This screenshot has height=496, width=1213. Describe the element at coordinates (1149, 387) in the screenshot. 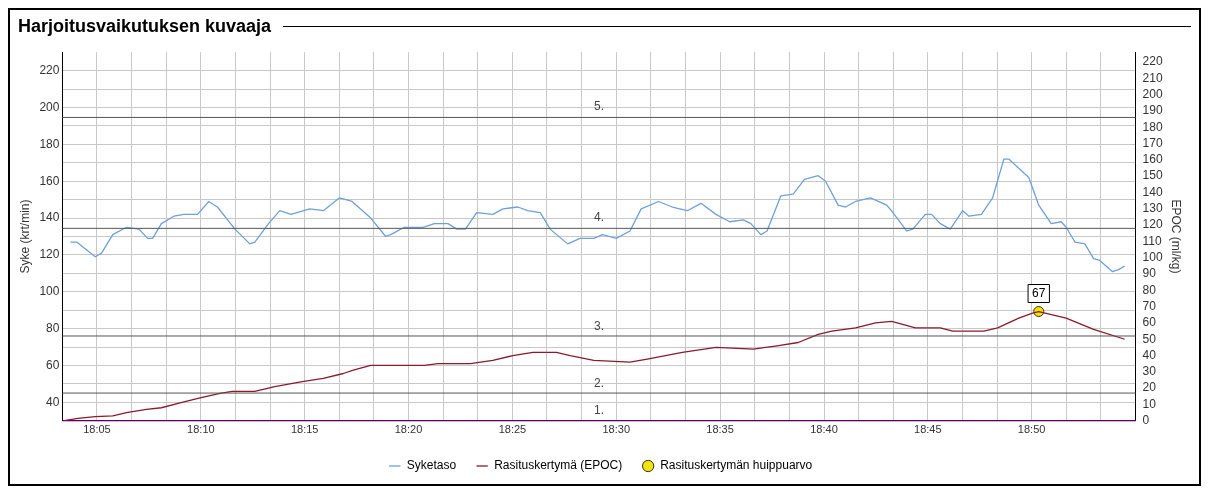

I see `y2-tick-label: 20` at that location.